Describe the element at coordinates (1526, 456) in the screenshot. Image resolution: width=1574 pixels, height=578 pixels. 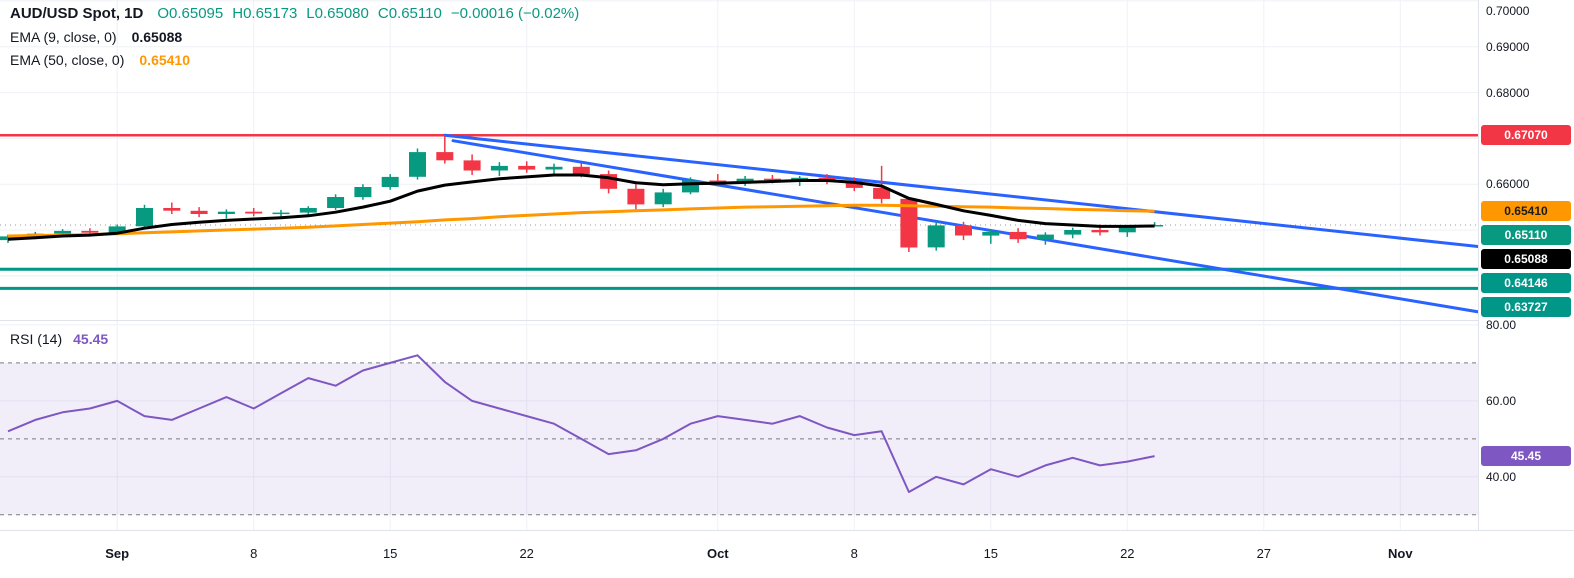
I see `rsi-value-label: 45.45` at that location.